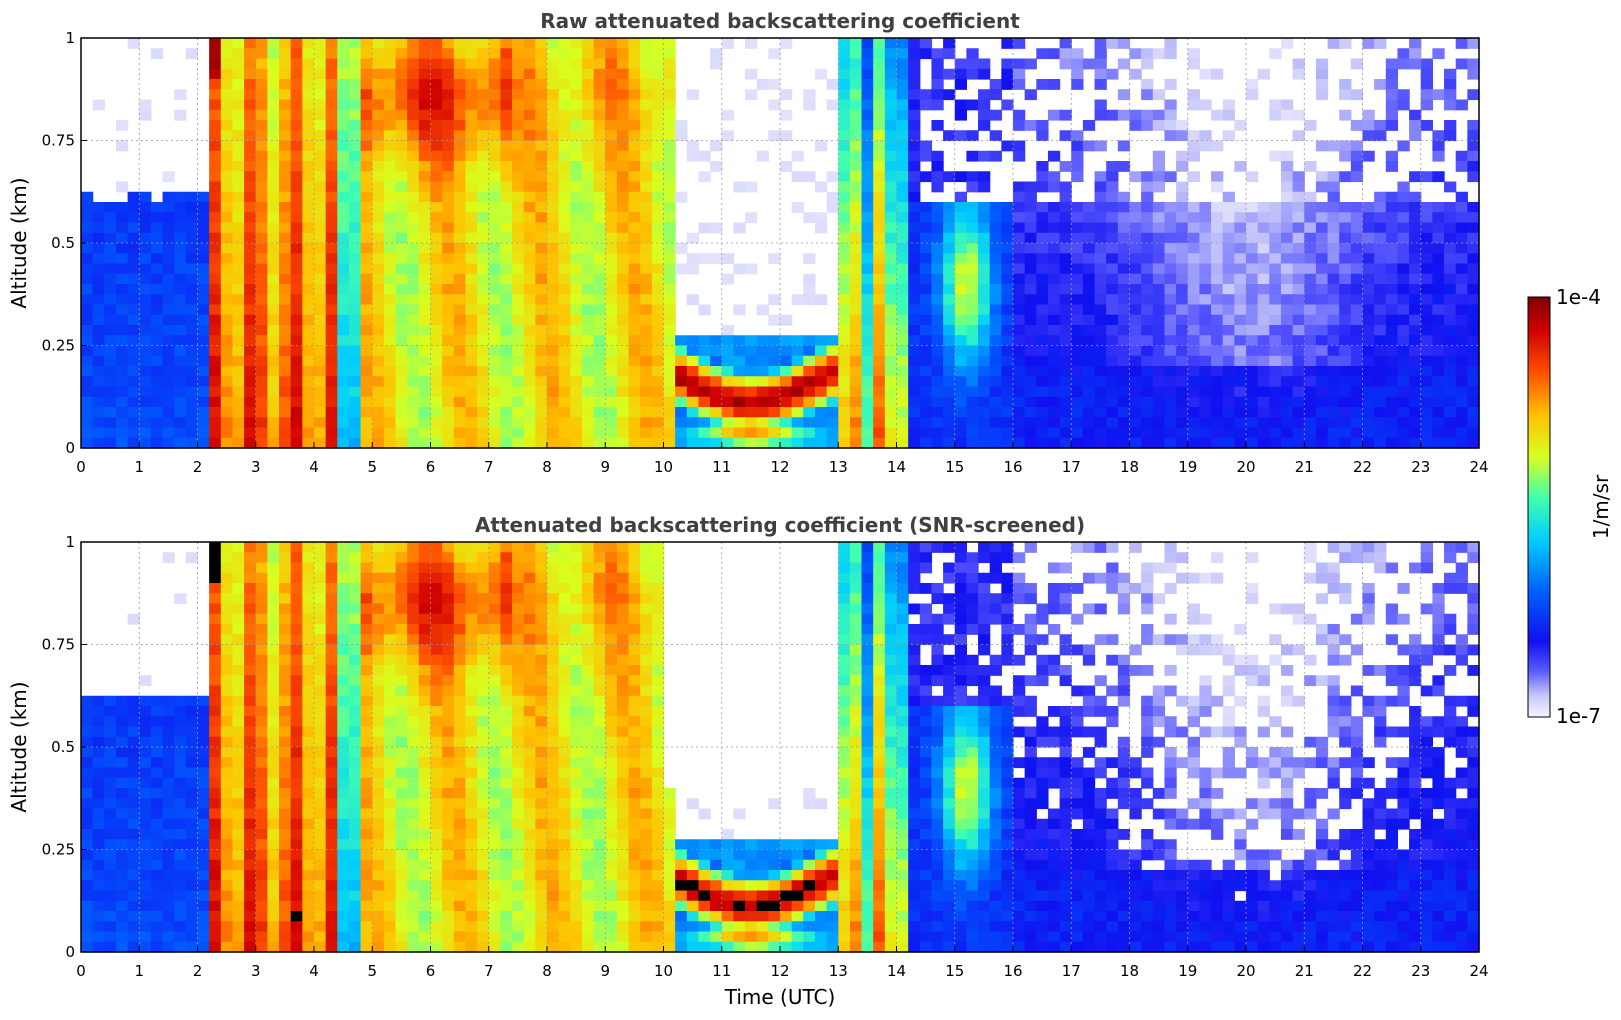 The image size is (1621, 1020). I want to click on y-tick-label: 0.5, so click(63, 243).